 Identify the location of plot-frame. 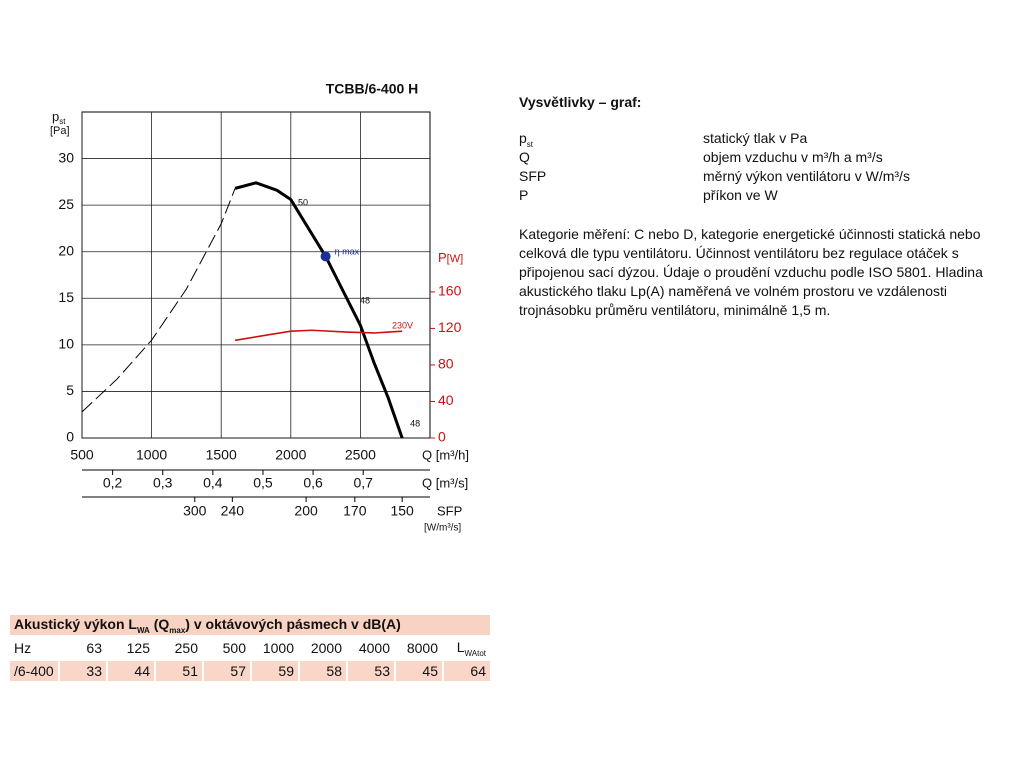
(256, 275).